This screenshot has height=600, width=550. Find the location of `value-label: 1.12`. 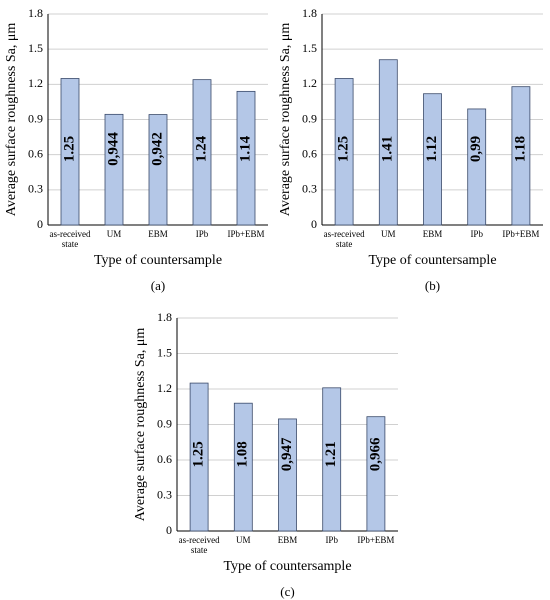

value-label: 1.12 is located at coordinates (432, 149).